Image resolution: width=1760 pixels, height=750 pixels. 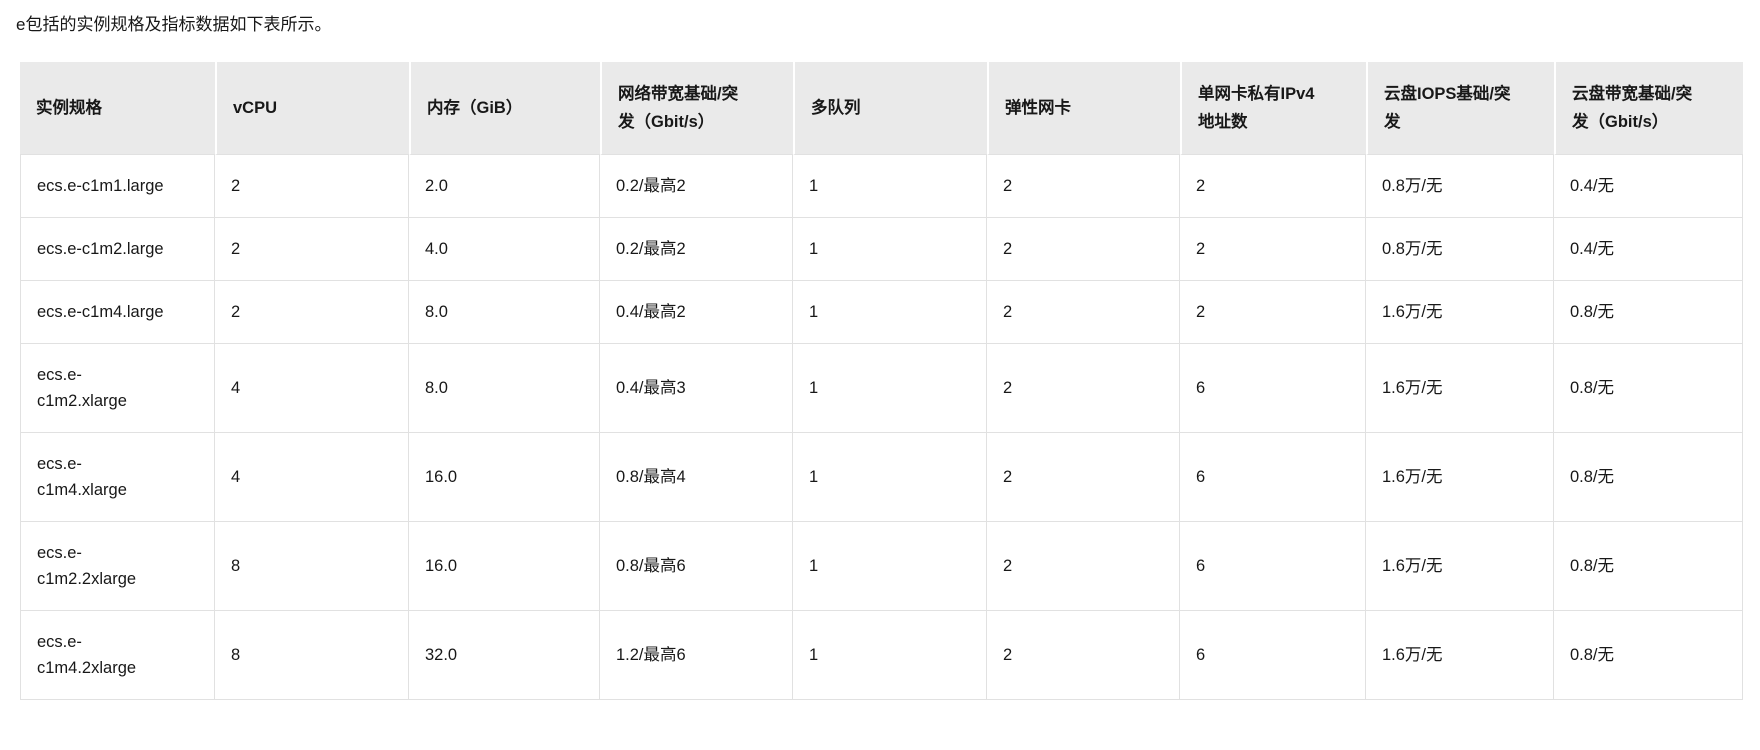 I want to click on column-header-disk-iops: 云盘IOPS基础/突 发, so click(x=1460, y=108).